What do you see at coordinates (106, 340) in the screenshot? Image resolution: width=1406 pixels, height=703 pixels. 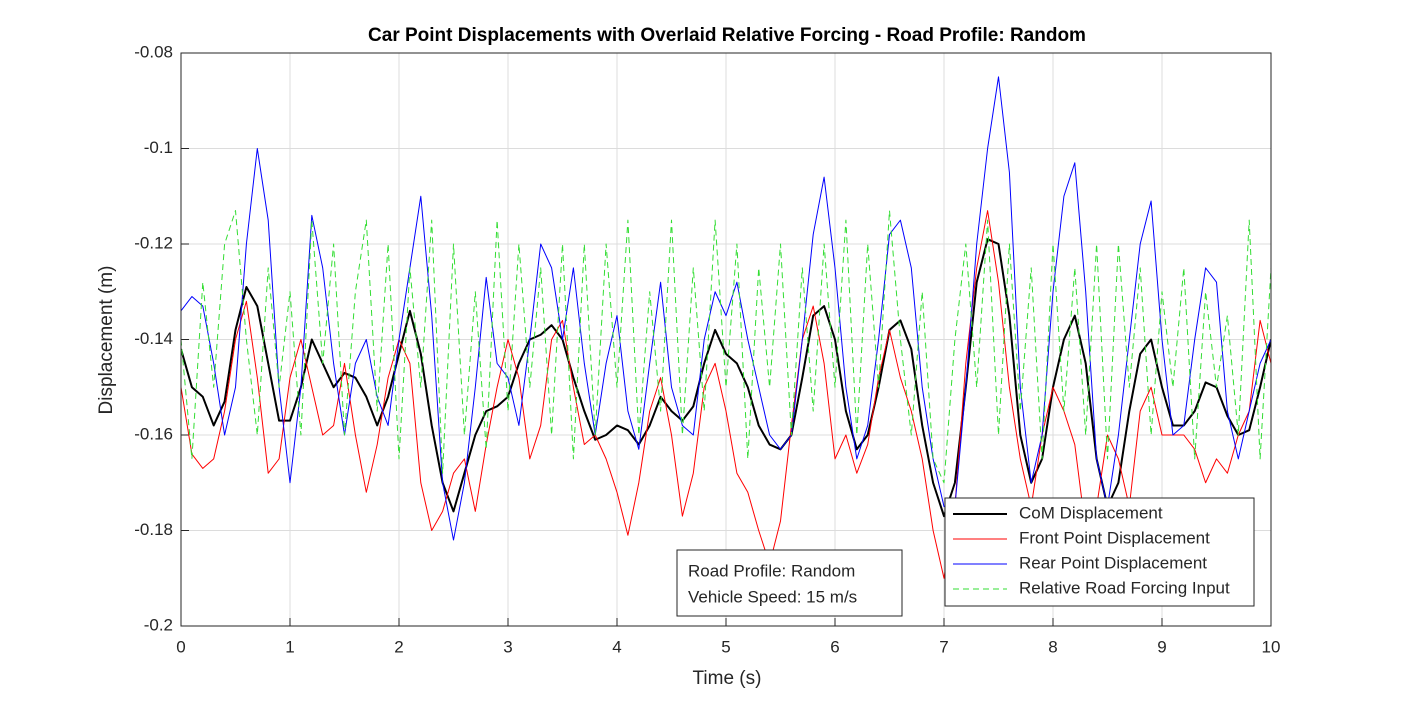 I see `y-axis-label: Displacement (m)` at bounding box center [106, 340].